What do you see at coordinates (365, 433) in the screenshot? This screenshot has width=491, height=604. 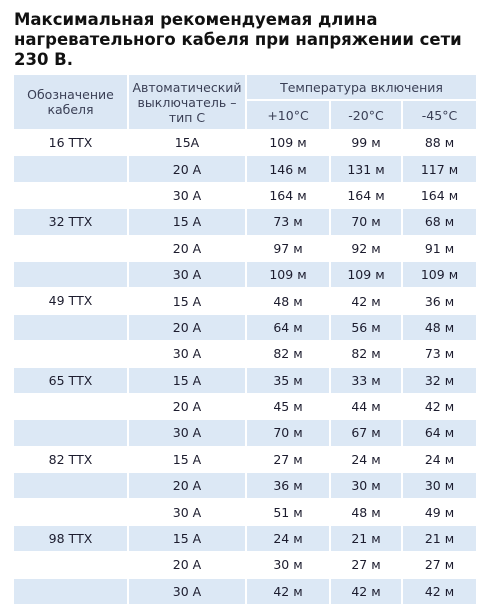 I see `length-cell: 67 м` at bounding box center [365, 433].